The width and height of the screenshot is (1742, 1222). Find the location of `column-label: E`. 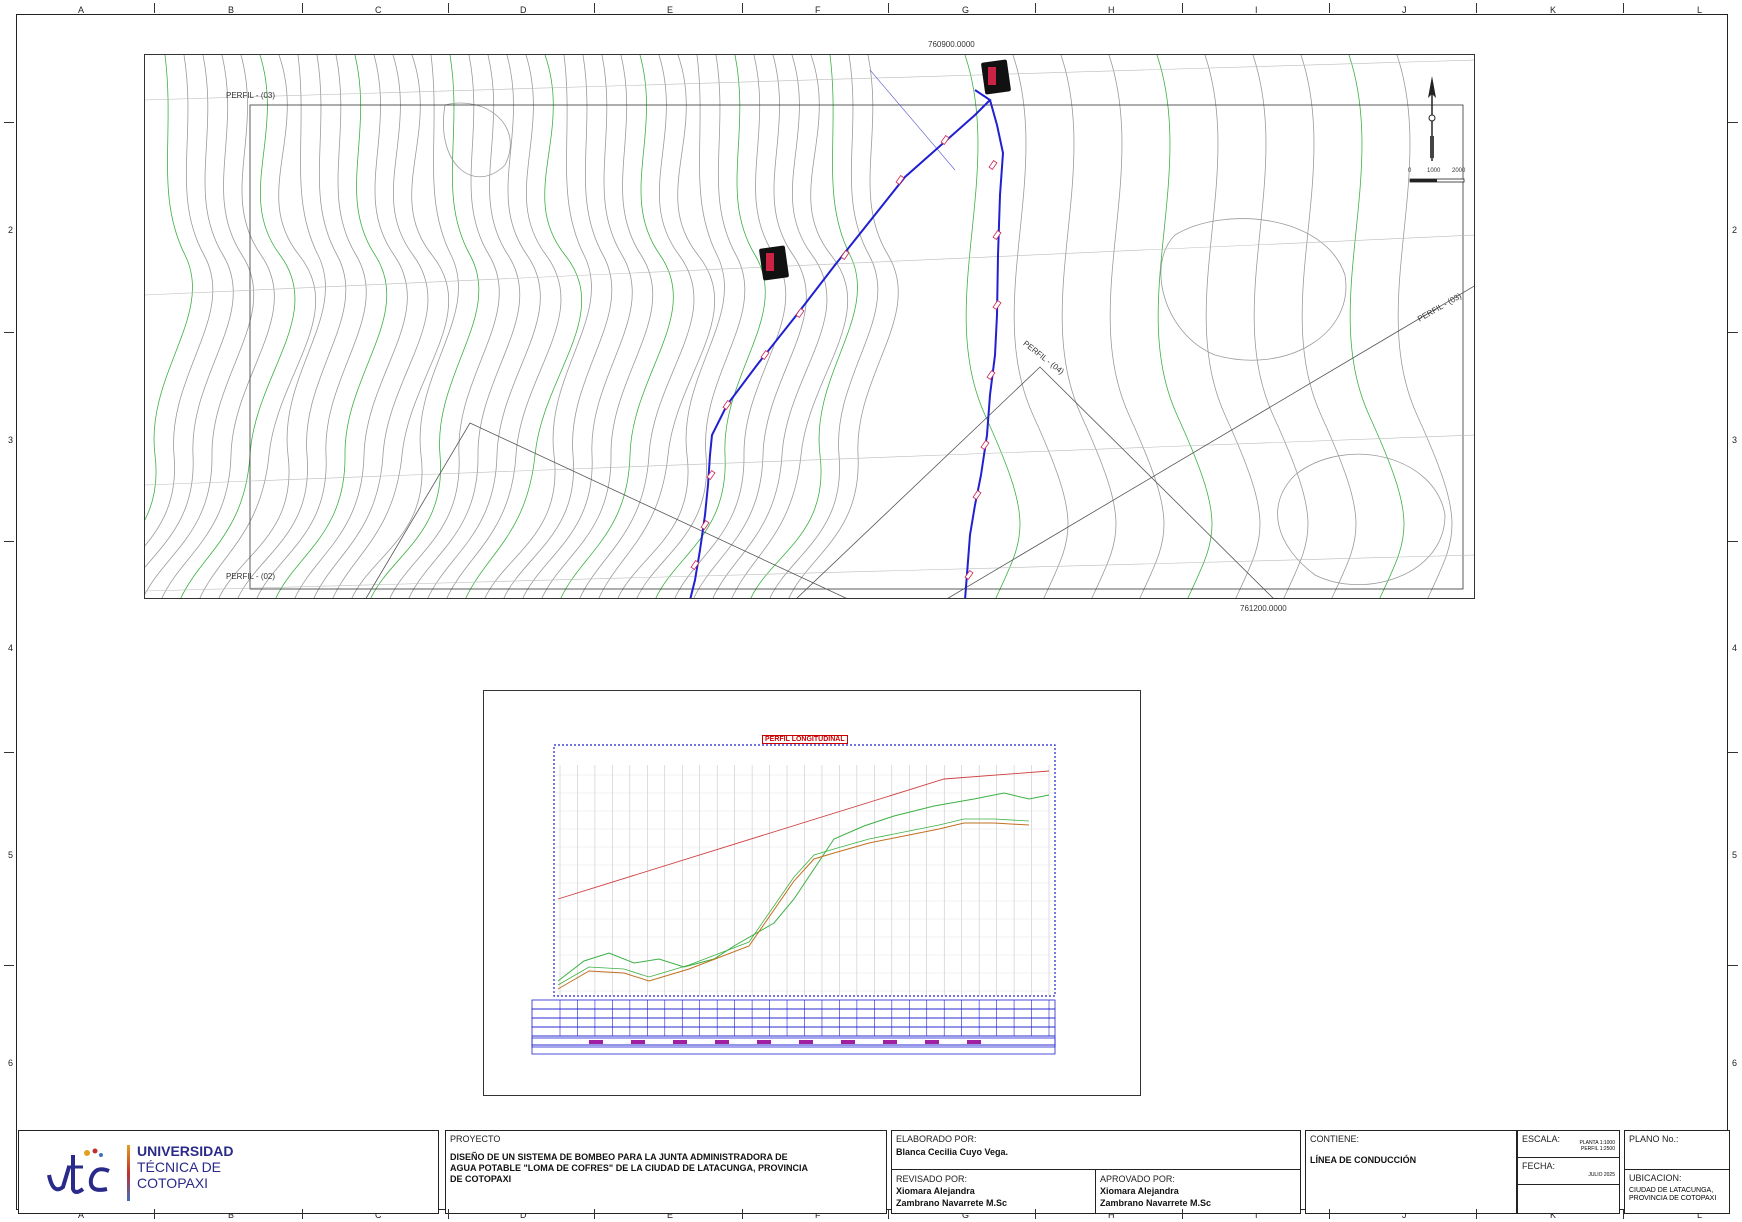

column-label: E is located at coordinates (670, 1215).